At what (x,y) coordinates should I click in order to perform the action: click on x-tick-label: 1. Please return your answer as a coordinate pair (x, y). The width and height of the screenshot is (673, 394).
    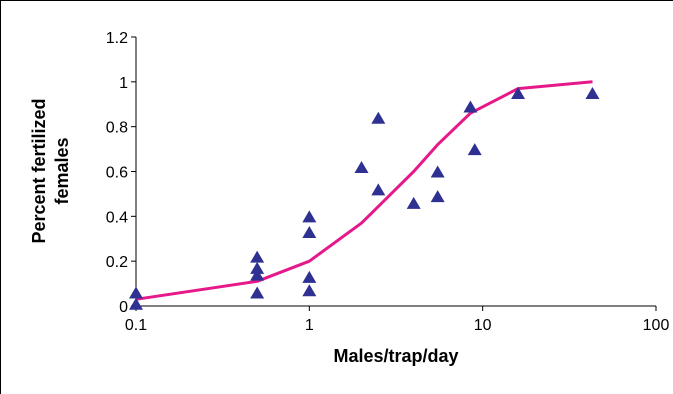
    Looking at the image, I should click on (309, 325).